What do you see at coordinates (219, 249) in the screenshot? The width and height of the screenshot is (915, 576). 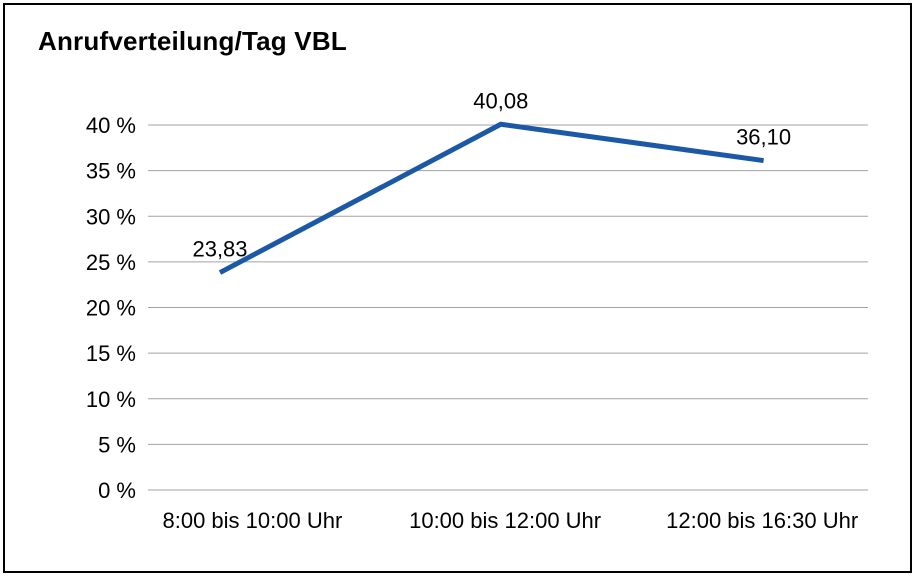 I see `data-point-label: 23,83` at bounding box center [219, 249].